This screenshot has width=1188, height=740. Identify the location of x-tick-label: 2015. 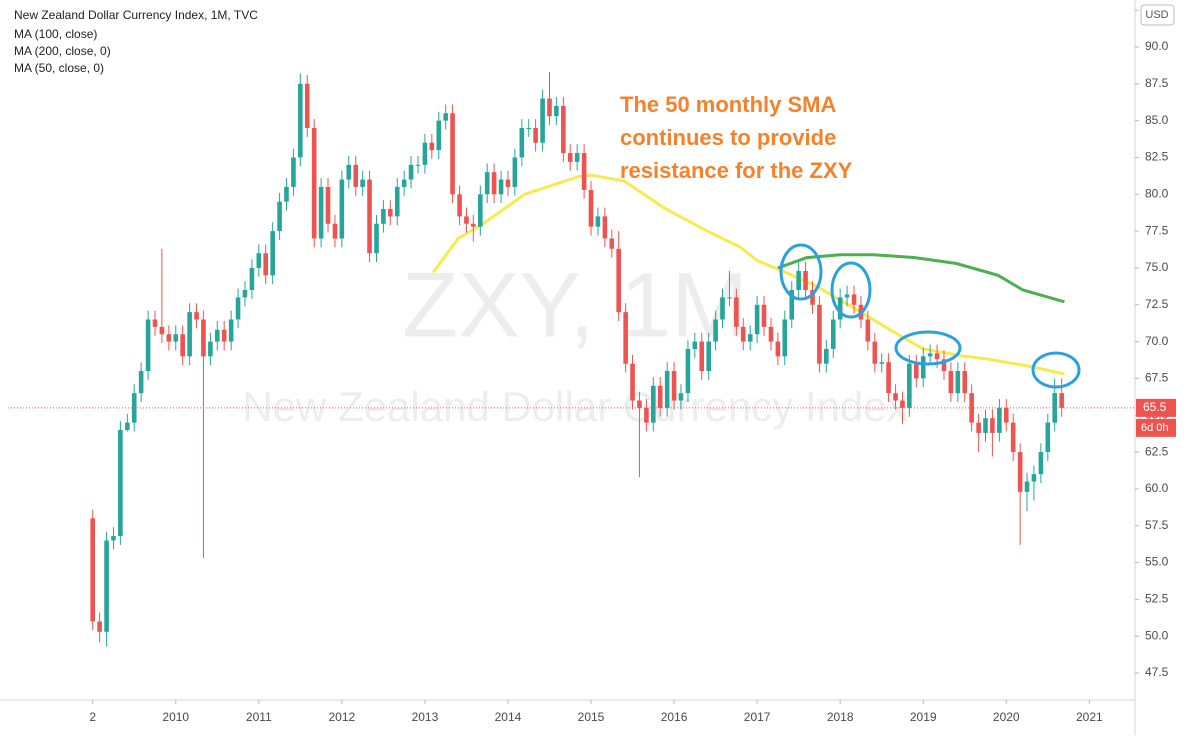
(591, 717).